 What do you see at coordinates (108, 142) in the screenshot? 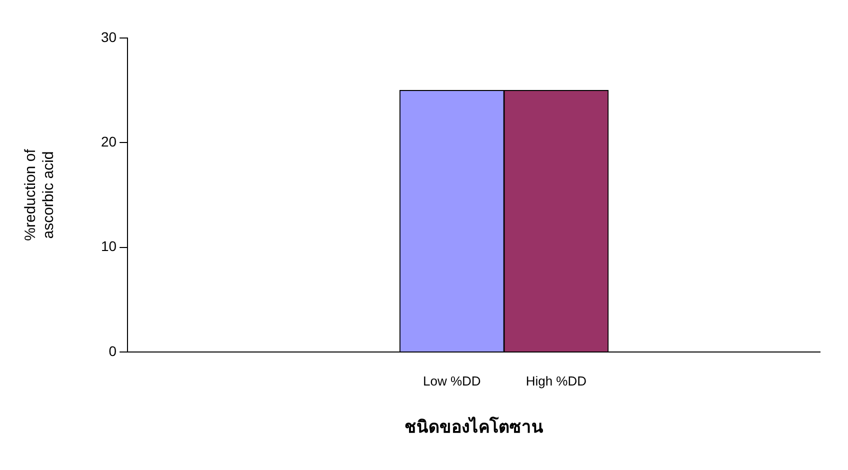
I see `y-tick-label: 20` at bounding box center [108, 142].